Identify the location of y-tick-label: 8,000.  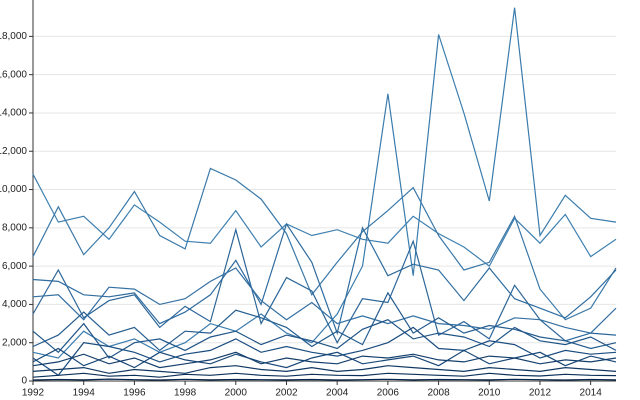
(14, 227).